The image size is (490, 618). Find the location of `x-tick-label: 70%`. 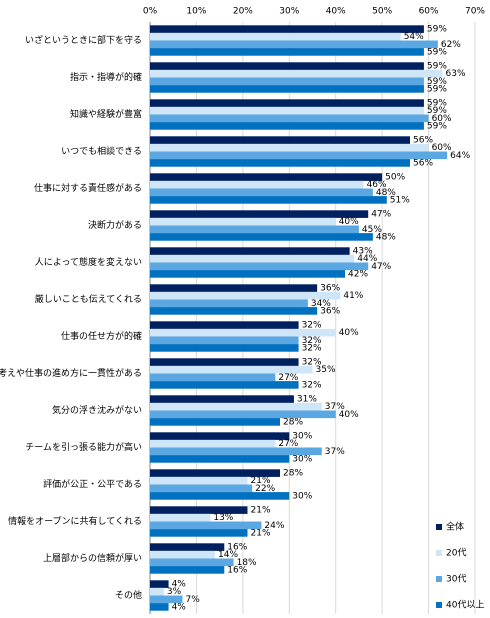

x-tick-label: 70% is located at coordinates (475, 12).